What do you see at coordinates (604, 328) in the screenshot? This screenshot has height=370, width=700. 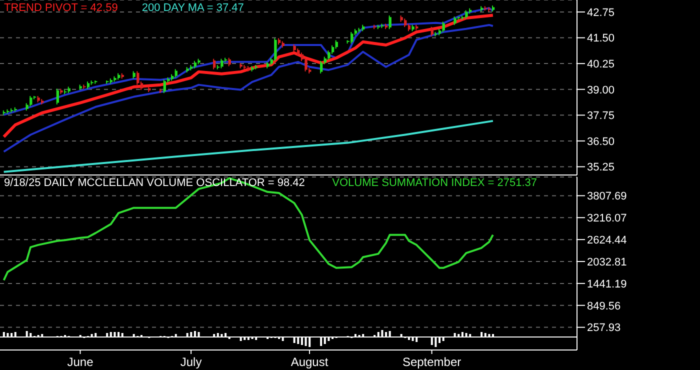 I see `y-tick-label: 257.93` at bounding box center [604, 328].